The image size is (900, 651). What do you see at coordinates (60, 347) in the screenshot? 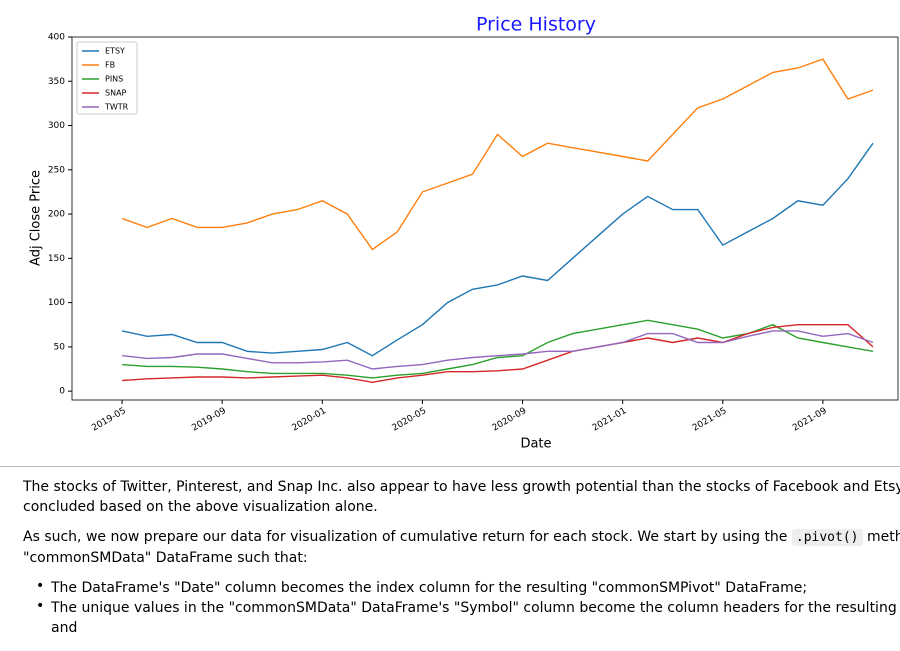
I see `y-tick-label: 50` at bounding box center [60, 347].